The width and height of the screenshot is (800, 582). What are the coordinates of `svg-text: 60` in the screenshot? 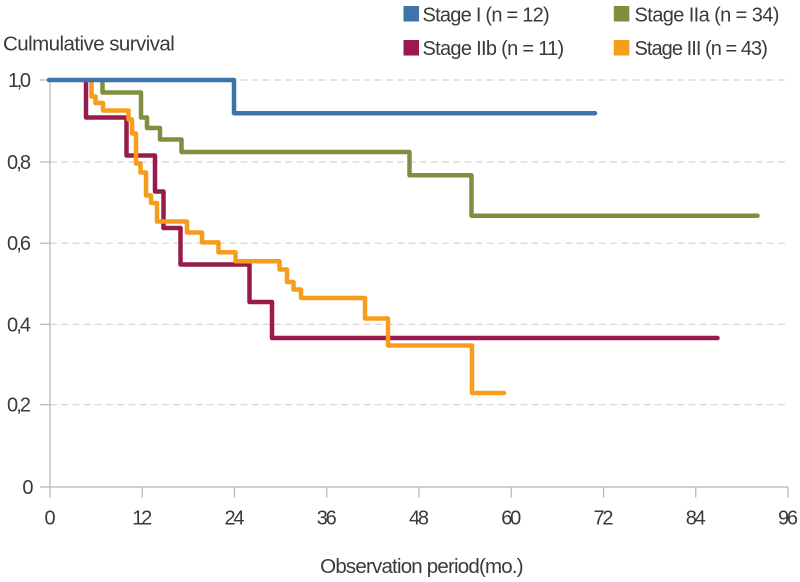 It's located at (511, 519).